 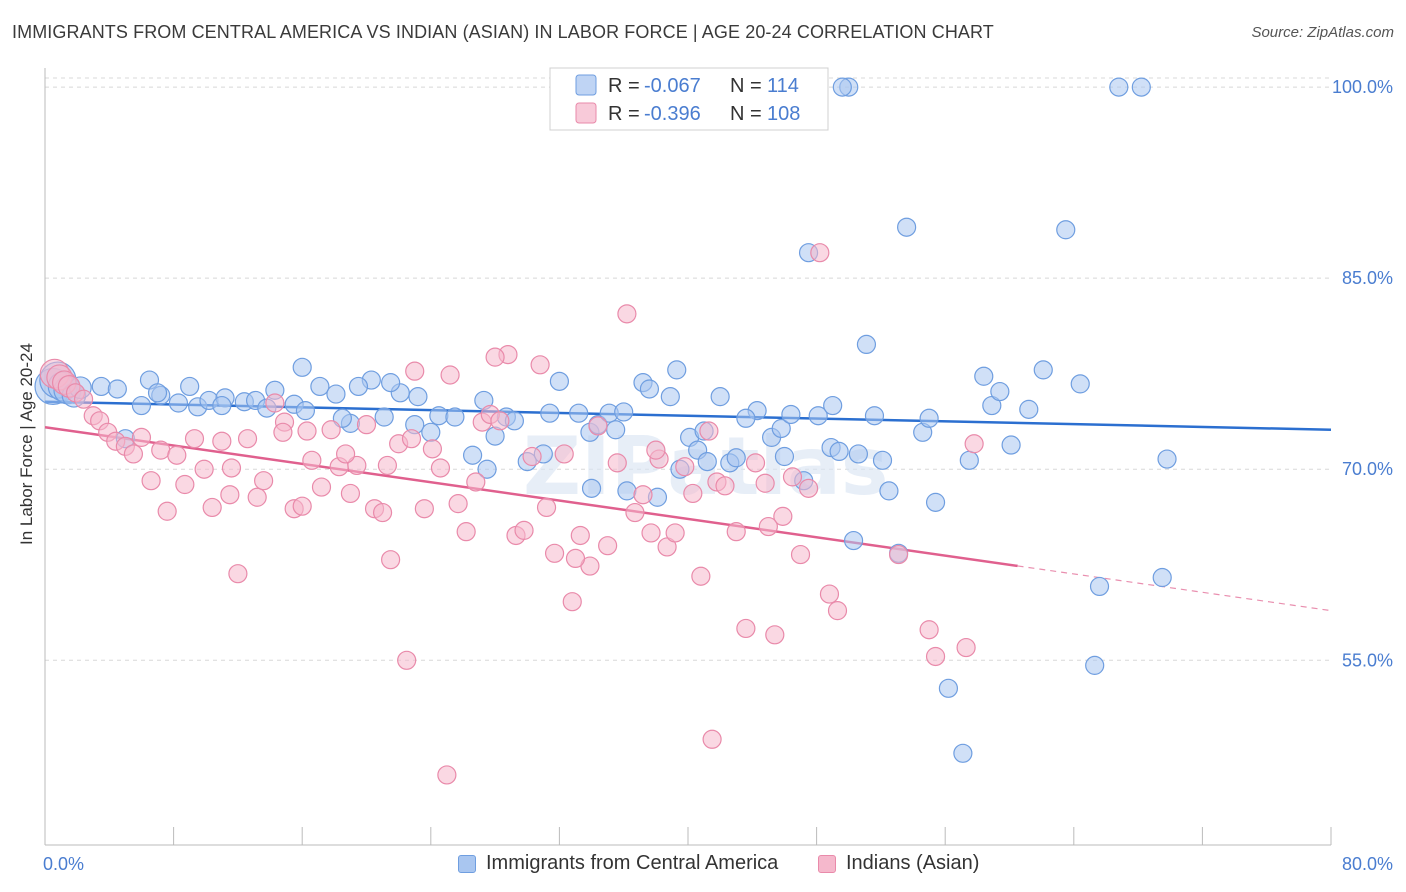 I want to click on bottom-legend-item-indians-asian: Indians (Asian), so click(x=898, y=863).